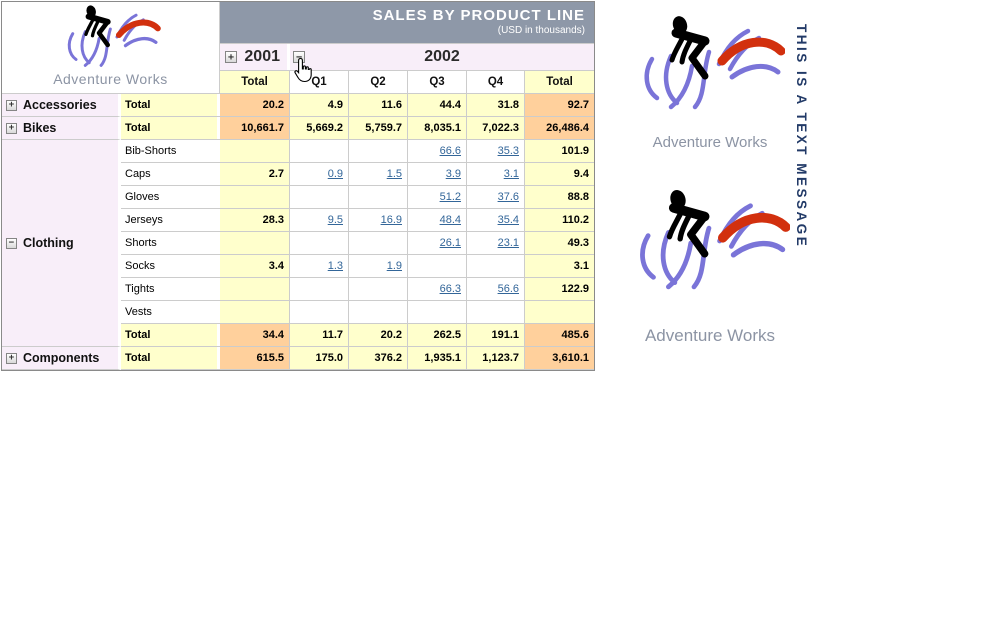 The width and height of the screenshot is (1008, 630). I want to click on value-cell: 2.7, so click(255, 174).